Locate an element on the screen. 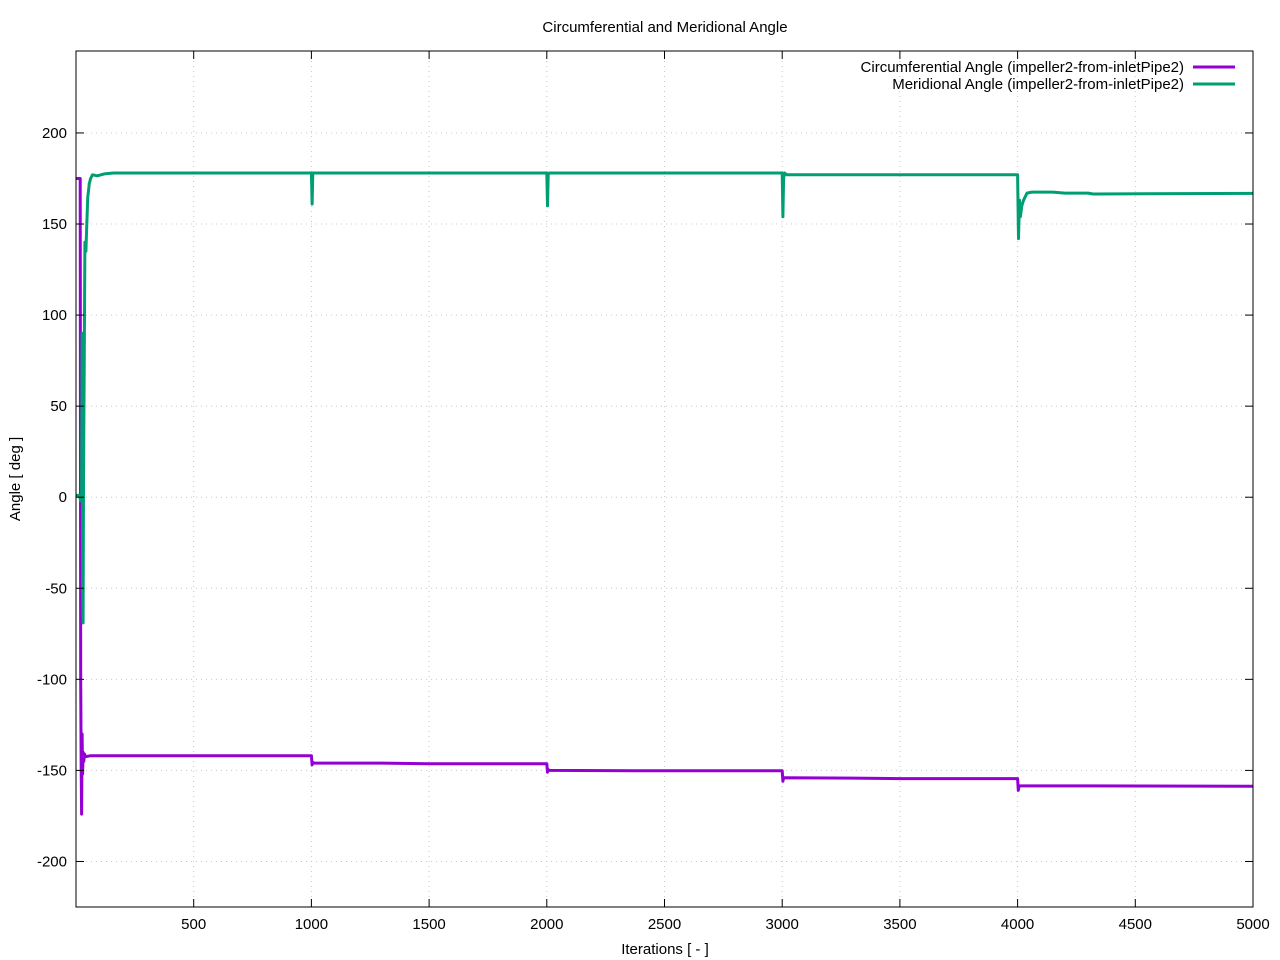 This screenshot has height=960, width=1280. y-tick-label: 0 is located at coordinates (63, 497).